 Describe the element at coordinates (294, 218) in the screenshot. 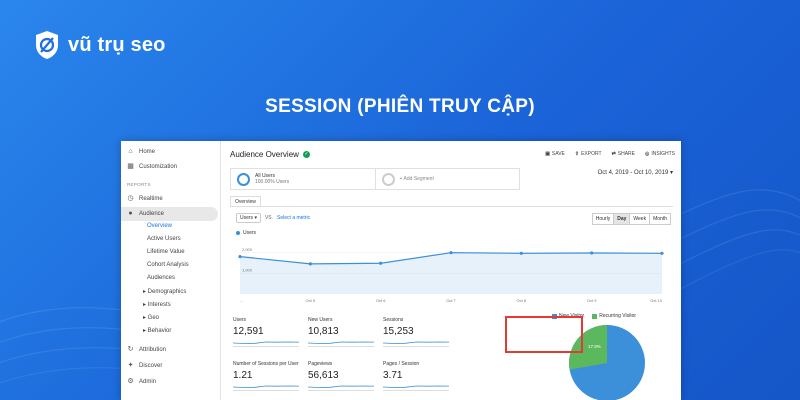

I see `select-metric-link: Select a metric` at that location.